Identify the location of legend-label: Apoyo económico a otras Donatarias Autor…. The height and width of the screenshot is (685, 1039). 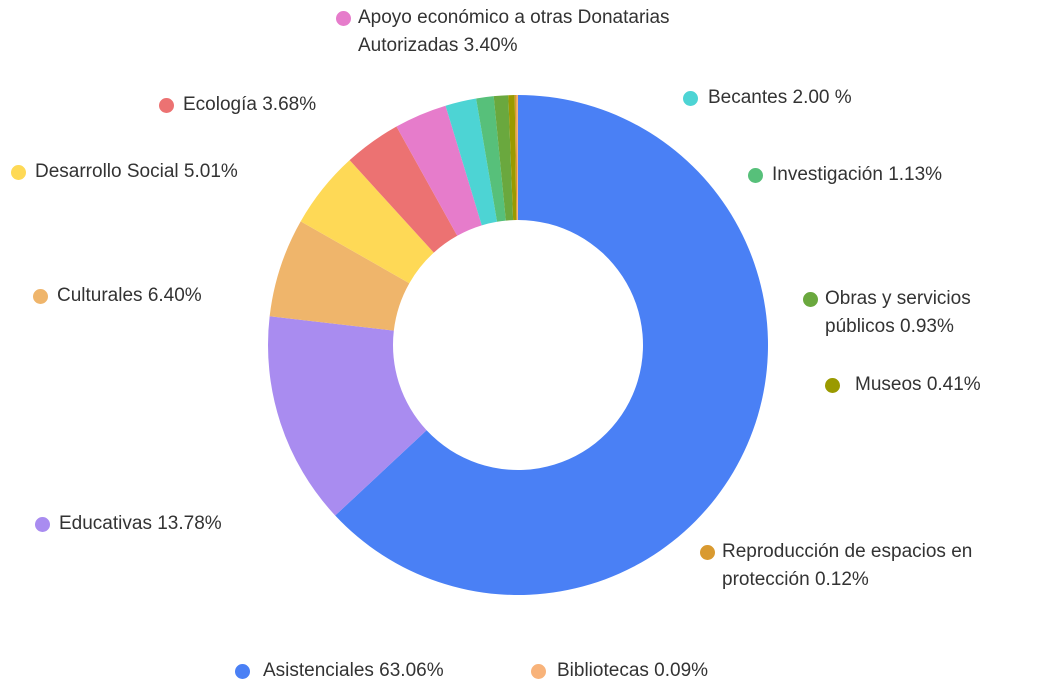
(530, 32).